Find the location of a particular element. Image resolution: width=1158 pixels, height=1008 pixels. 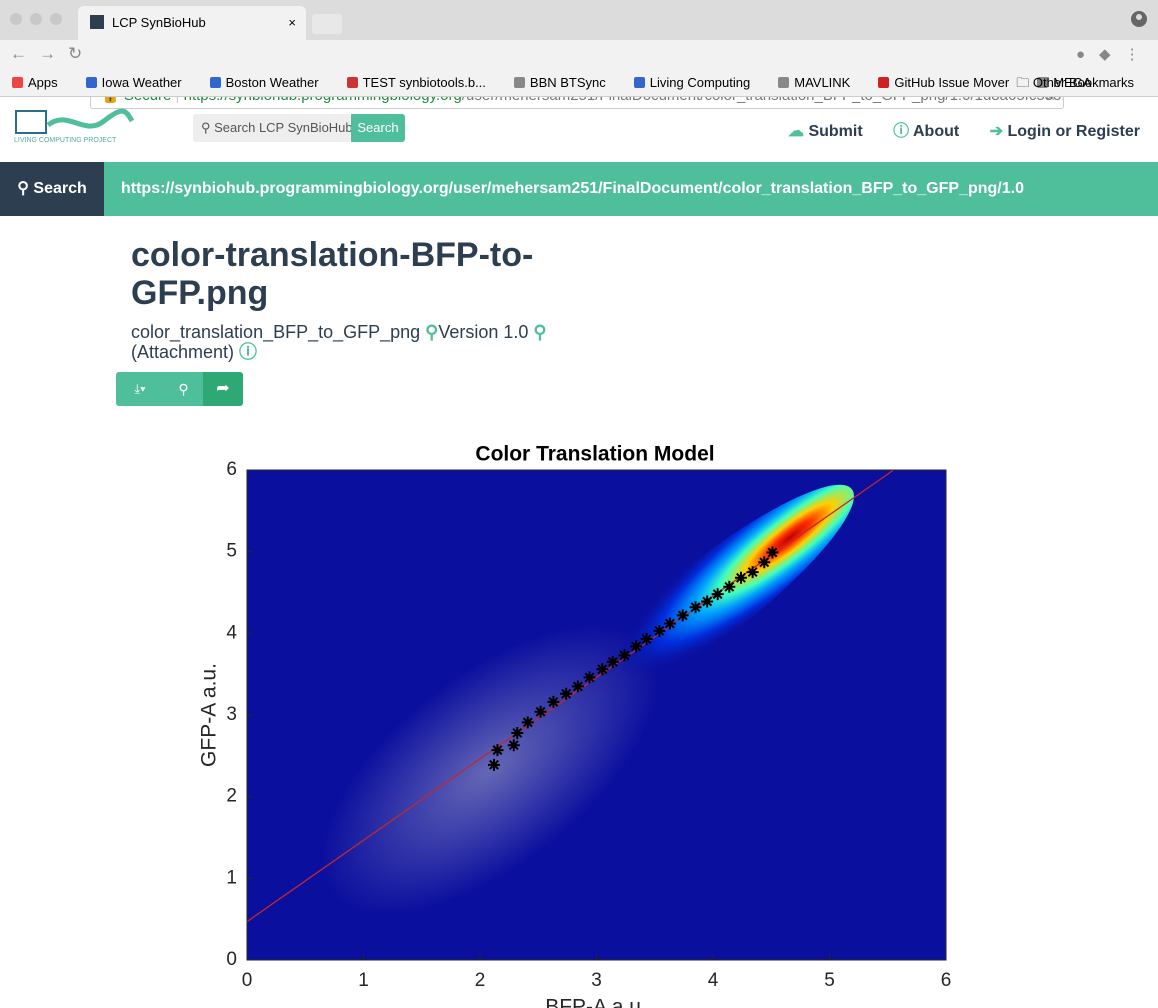

bookmark-label: Living Computing is located at coordinates (700, 82).